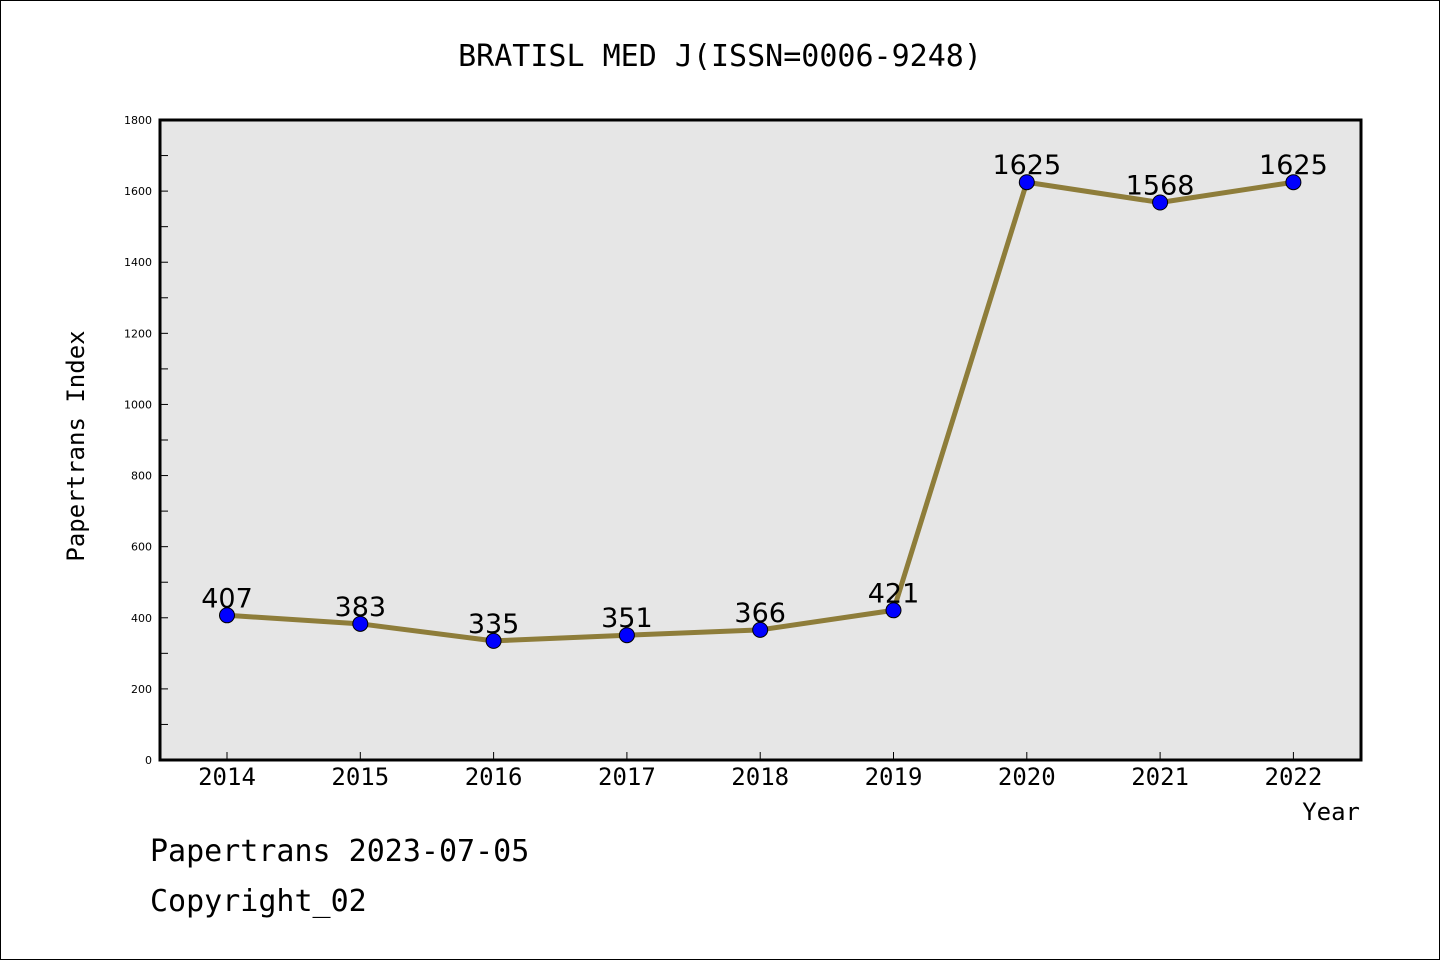  I want to click on y-tick-label: 1400, so click(138, 262).